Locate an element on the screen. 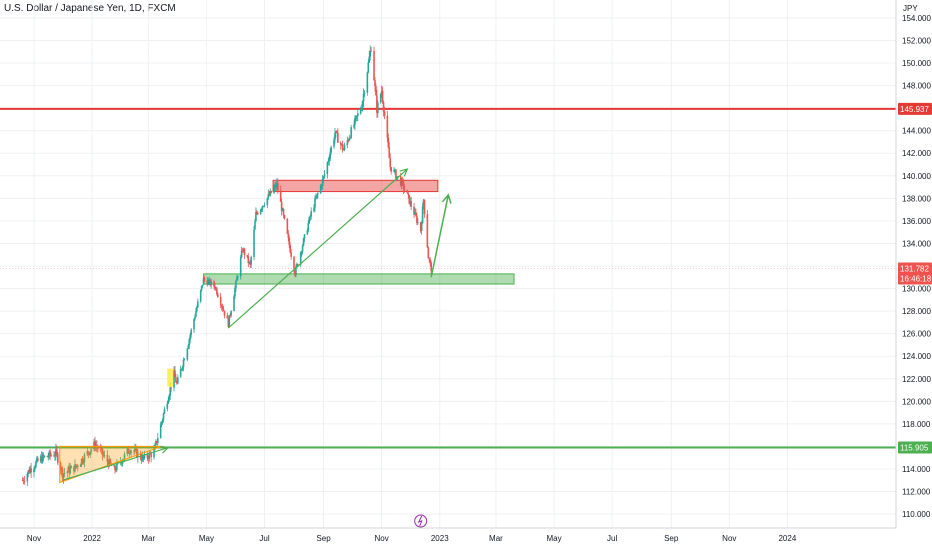 This screenshot has width=932, height=550. price-tick-label: 140.000 is located at coordinates (916, 176).